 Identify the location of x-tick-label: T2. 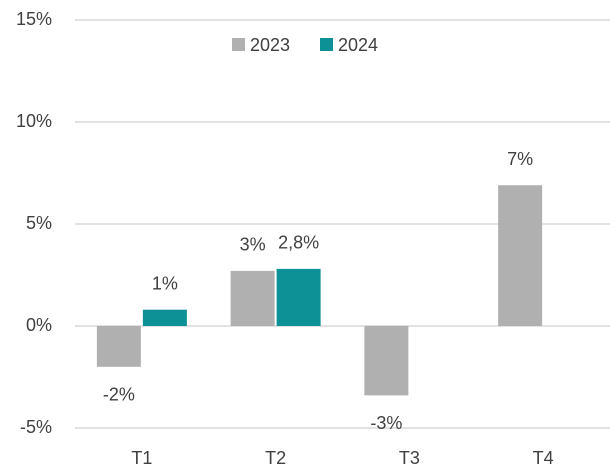
(275, 456).